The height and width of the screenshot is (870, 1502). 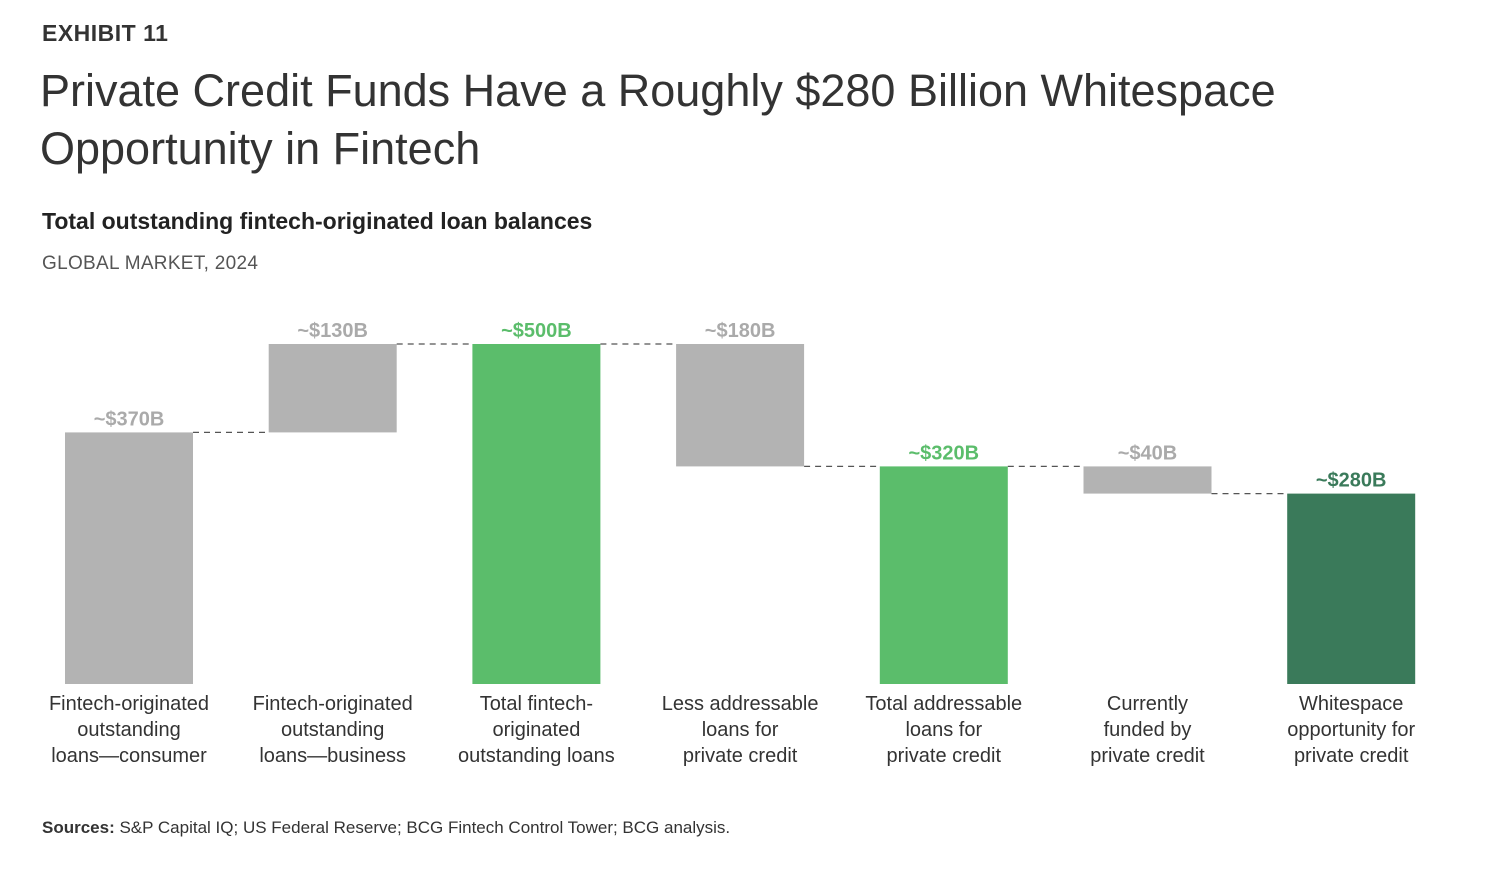 What do you see at coordinates (1148, 453) in the screenshot?
I see `bar-value-label-5: ~$40B` at bounding box center [1148, 453].